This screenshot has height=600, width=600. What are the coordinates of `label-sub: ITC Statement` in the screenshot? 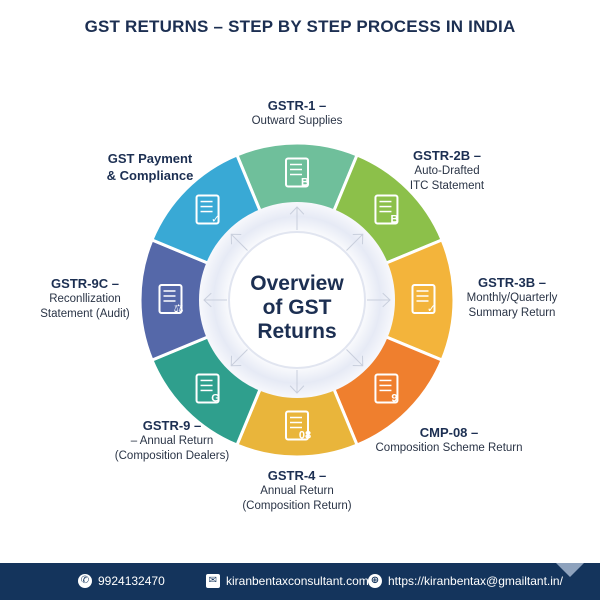 It's located at (447, 186).